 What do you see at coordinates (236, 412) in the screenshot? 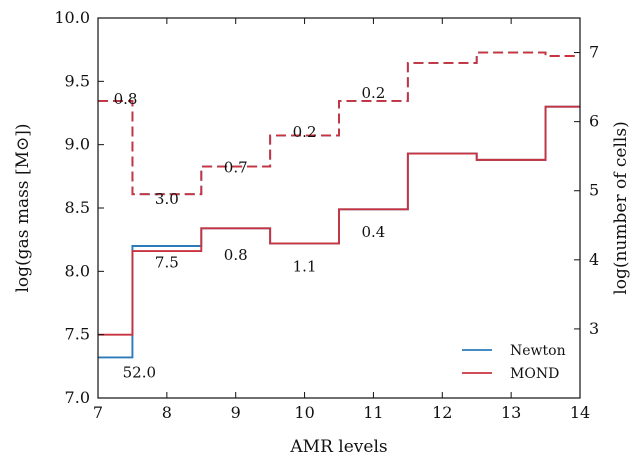
I see `x-tick-label: 9` at bounding box center [236, 412].